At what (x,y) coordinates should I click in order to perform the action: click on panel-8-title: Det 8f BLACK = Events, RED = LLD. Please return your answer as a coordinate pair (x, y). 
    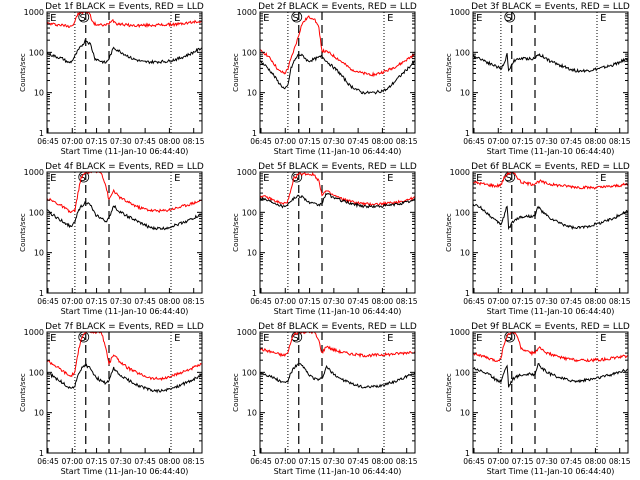
    Looking at the image, I should click on (337, 327).